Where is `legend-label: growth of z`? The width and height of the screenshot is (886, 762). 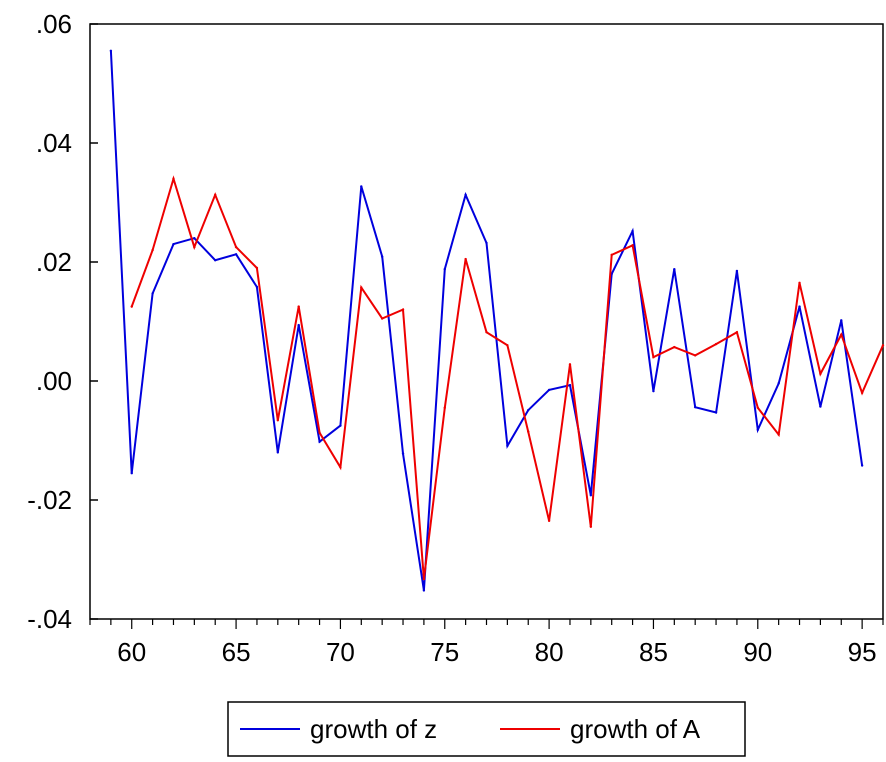 legend-label: growth of z is located at coordinates (373, 729).